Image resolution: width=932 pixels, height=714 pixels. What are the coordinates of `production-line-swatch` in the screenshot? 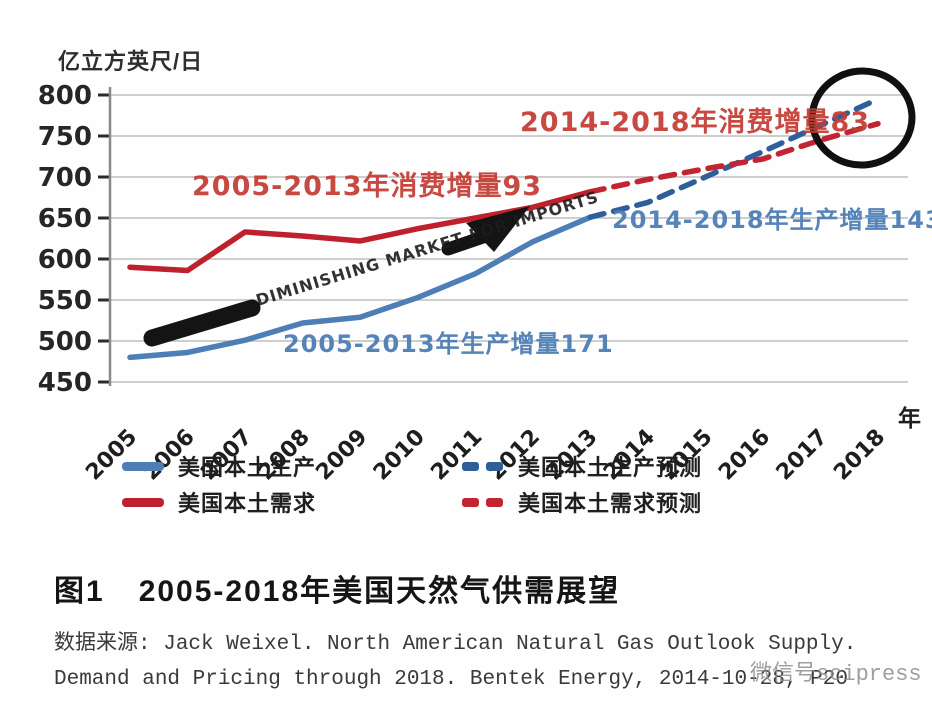 It's located at (143, 466).